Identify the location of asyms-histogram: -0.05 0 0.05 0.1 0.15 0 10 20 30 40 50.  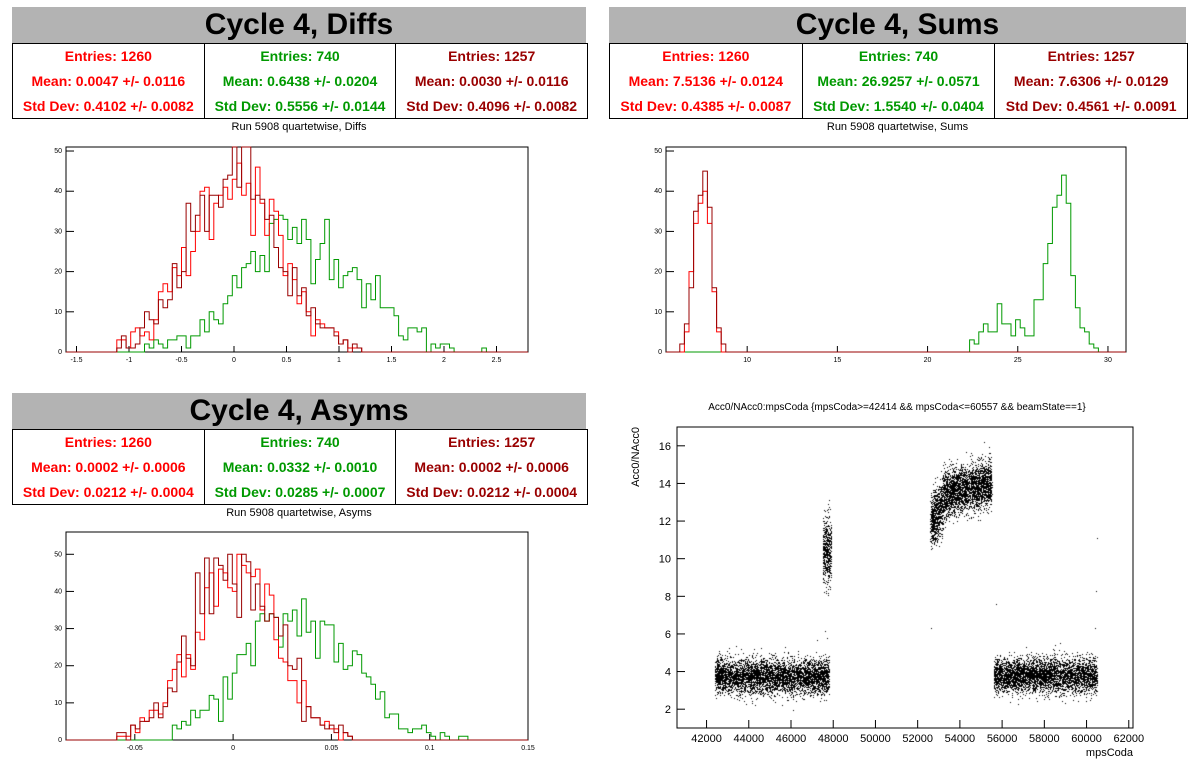
(294, 641).